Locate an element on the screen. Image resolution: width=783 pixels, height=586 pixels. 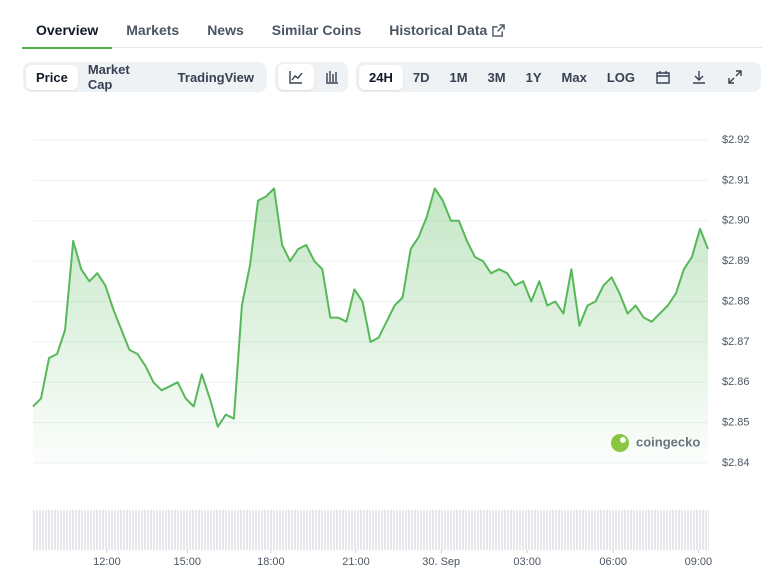
download-button is located at coordinates (699, 77).